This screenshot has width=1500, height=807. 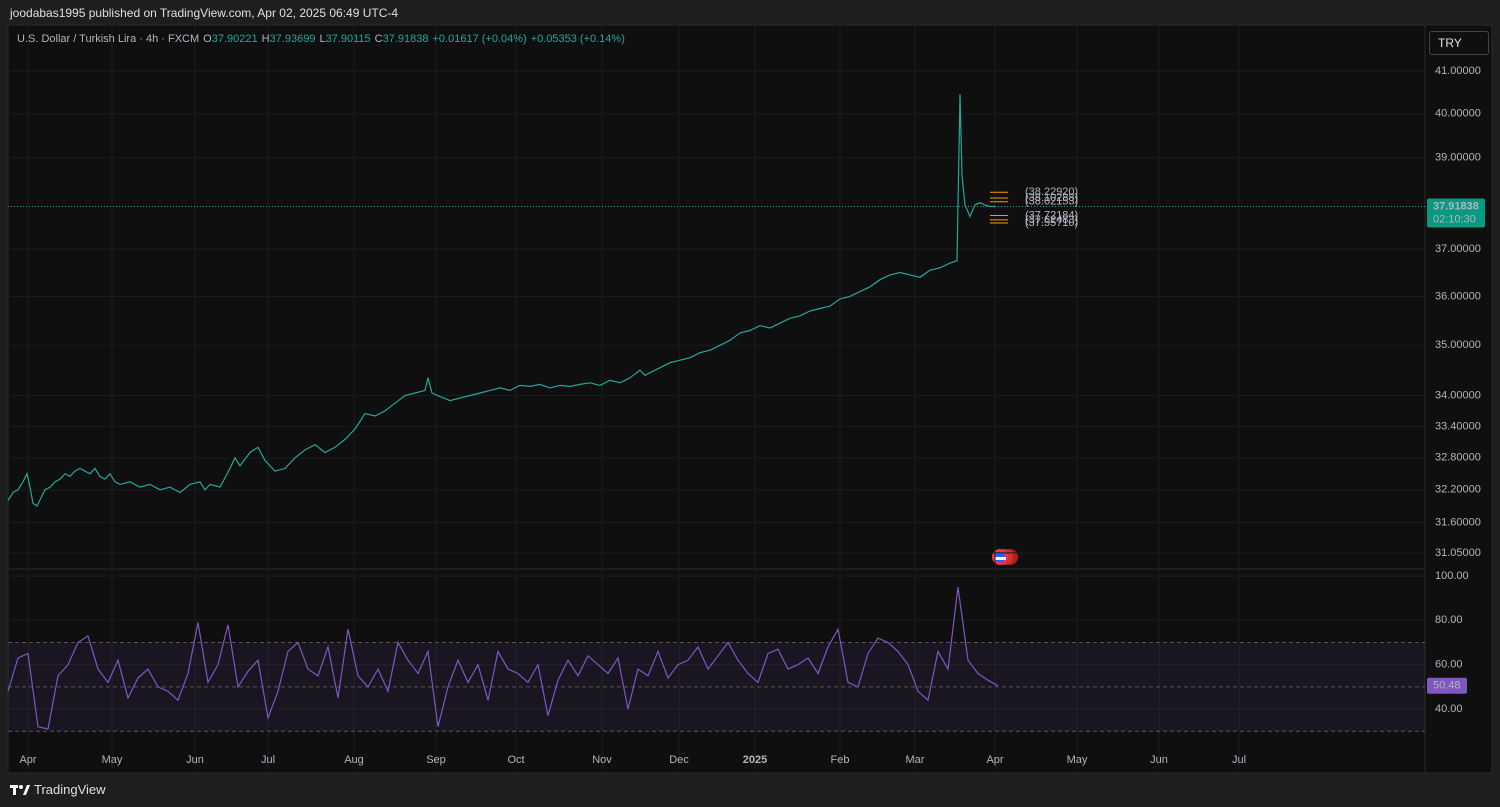 I want to click on level-label: (37.55710), so click(x=1051, y=223).